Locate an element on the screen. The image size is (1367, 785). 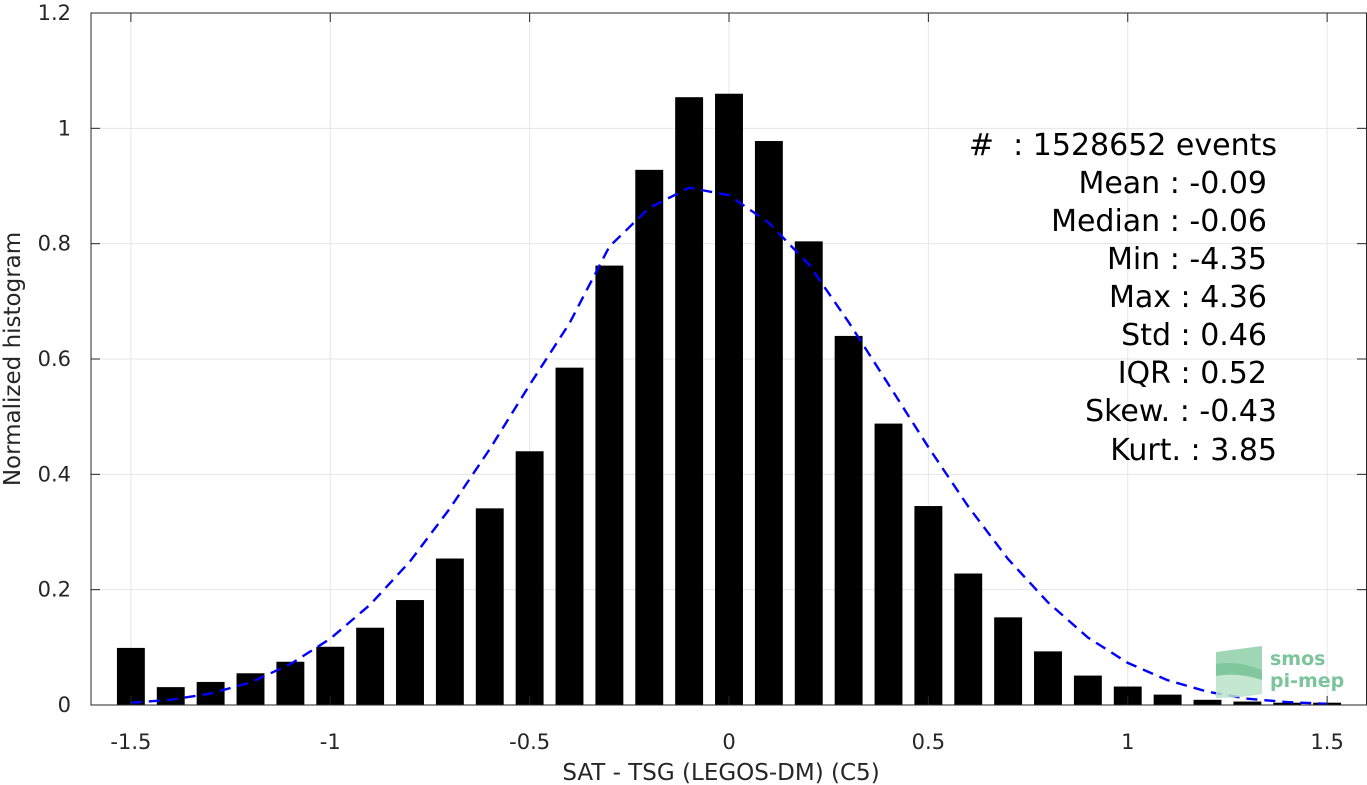
y-tick-label: 1.2 is located at coordinates (54, 13).